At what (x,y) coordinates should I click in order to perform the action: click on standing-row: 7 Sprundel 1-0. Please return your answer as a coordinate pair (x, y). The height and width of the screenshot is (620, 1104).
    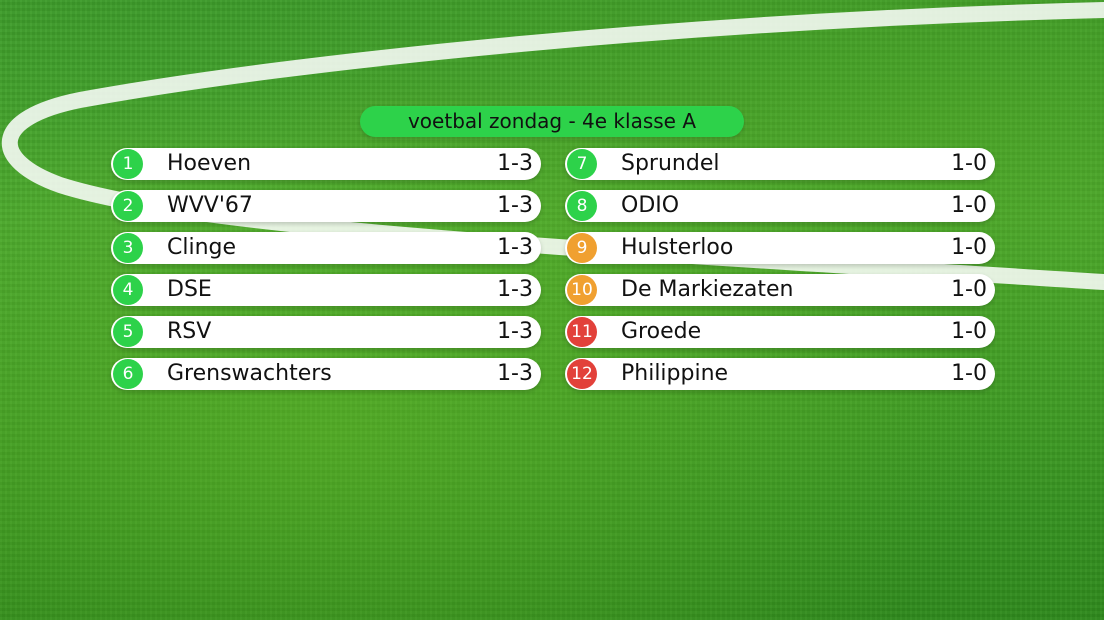
    Looking at the image, I should click on (780, 164).